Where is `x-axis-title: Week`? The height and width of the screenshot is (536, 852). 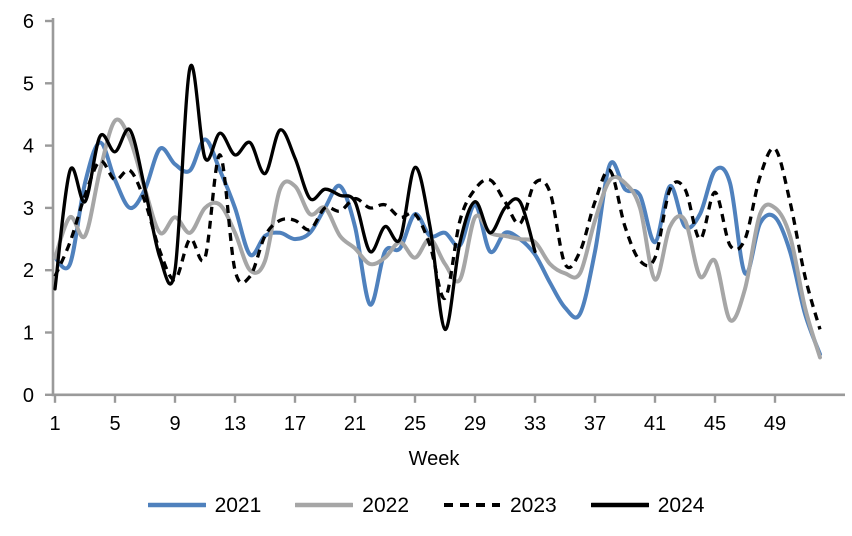 x-axis-title: Week is located at coordinates (435, 459).